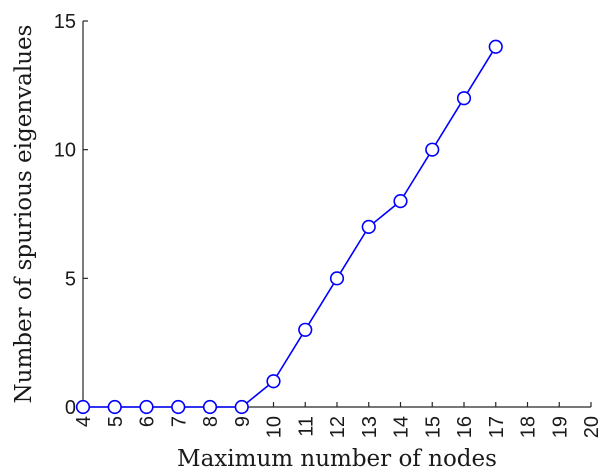 This screenshot has height=472, width=602. What do you see at coordinates (65, 22) in the screenshot?
I see `y-tick-label: 15` at bounding box center [65, 22].